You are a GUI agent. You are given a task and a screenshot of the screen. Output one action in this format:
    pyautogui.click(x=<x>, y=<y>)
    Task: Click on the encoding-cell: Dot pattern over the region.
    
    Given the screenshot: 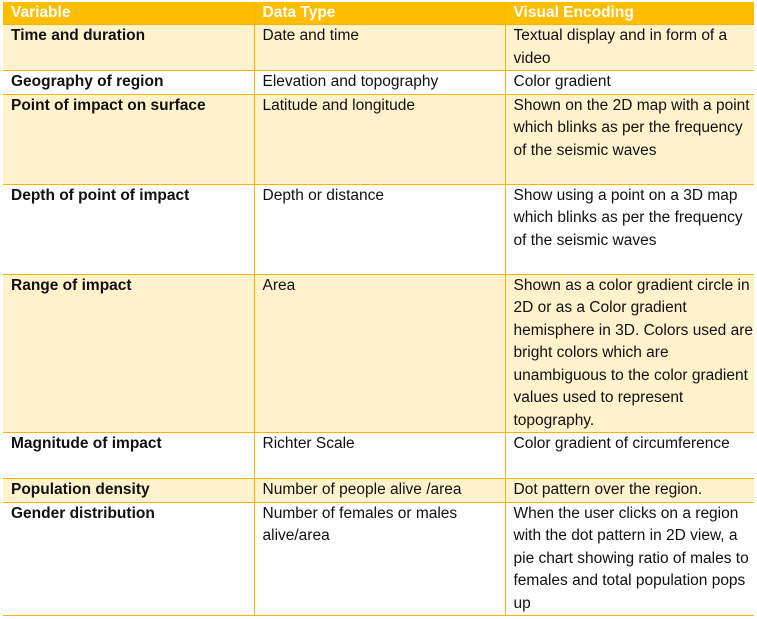 What is the action you would take?
    pyautogui.click(x=629, y=490)
    